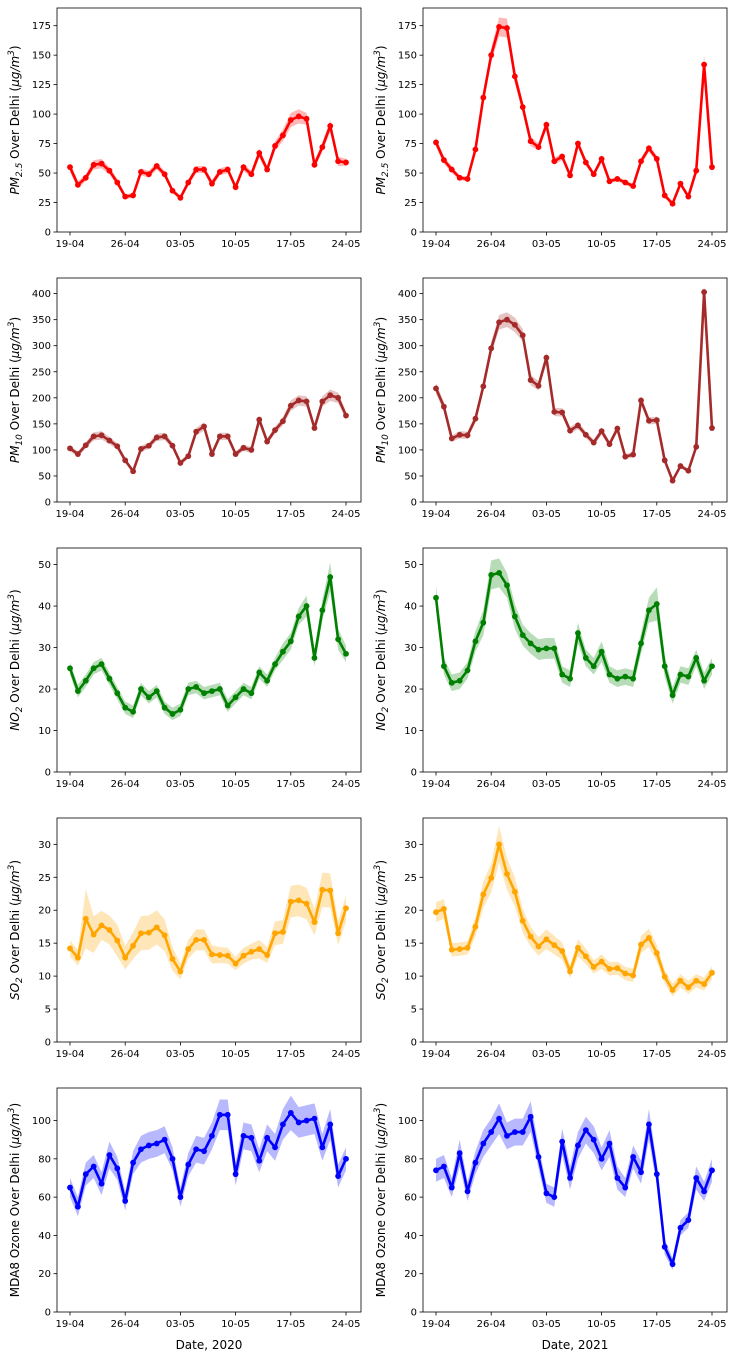 The height and width of the screenshot is (1359, 733). I want to click on y-tick-label: 5, so click(48, 1010).